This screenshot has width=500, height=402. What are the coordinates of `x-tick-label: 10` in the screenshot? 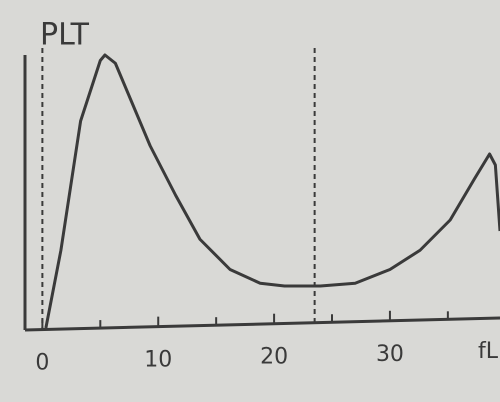 It's located at (158, 360).